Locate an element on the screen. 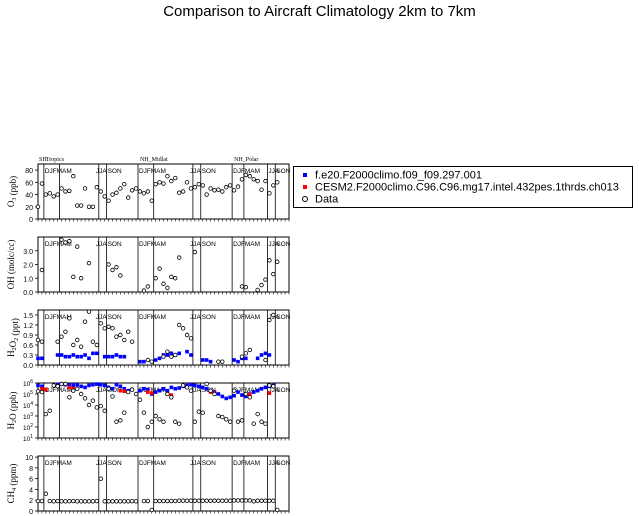 This screenshot has height=516, width=639. season-label: DJF is located at coordinates (145, 244).